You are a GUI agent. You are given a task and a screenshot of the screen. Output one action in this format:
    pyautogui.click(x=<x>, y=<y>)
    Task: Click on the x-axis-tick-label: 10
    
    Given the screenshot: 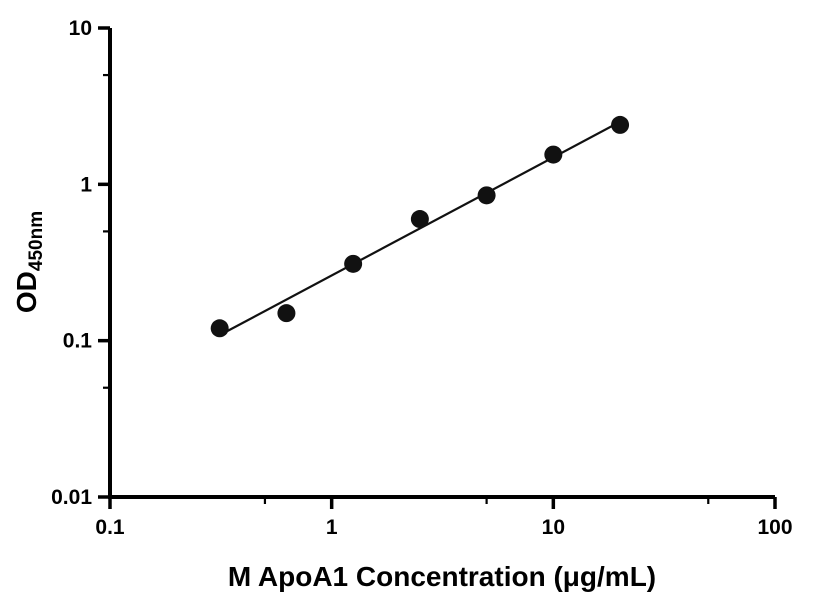 What is the action you would take?
    pyautogui.click(x=553, y=527)
    